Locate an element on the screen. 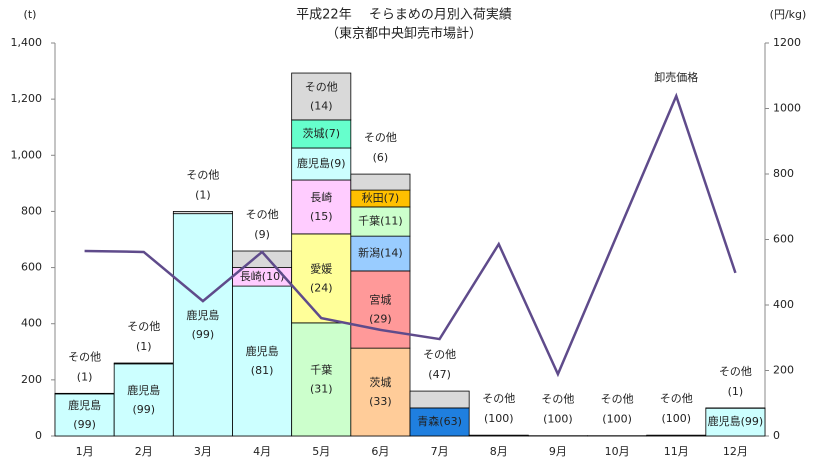  y2-tick-label: 400 is located at coordinates (783, 304).